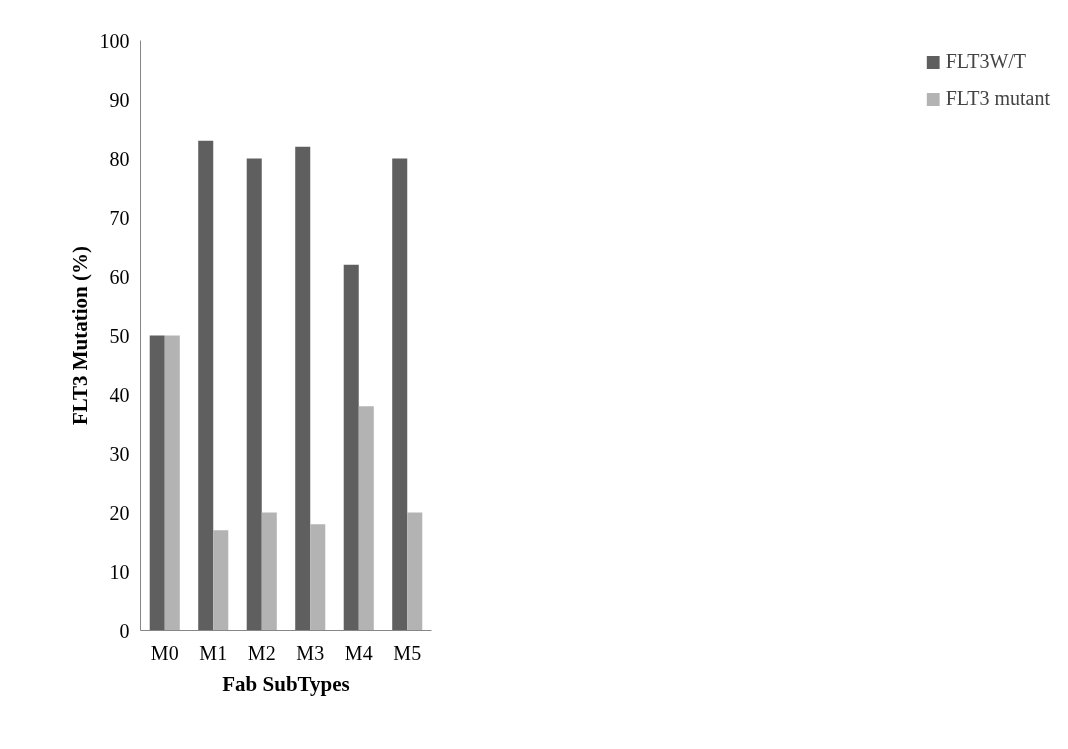 The image size is (1068, 749). What do you see at coordinates (119, 394) in the screenshot?
I see `y-tick-label: 40` at bounding box center [119, 394].